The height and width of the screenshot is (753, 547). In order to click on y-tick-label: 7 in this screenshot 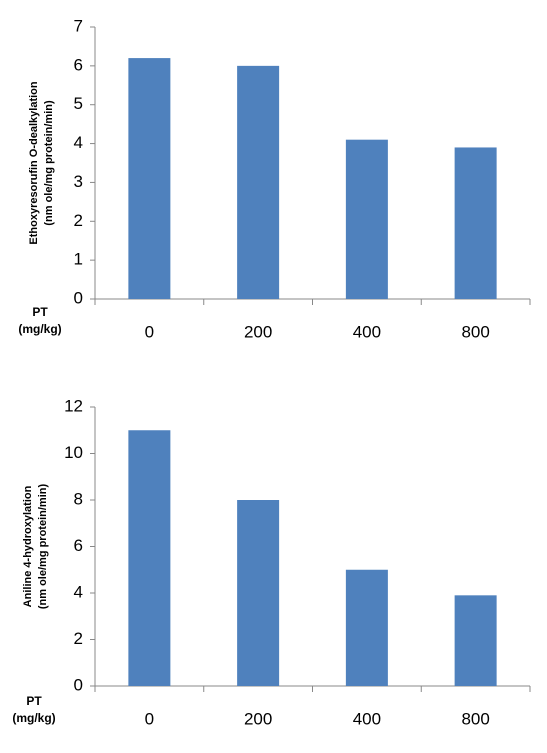, I will do `click(78, 25)`.